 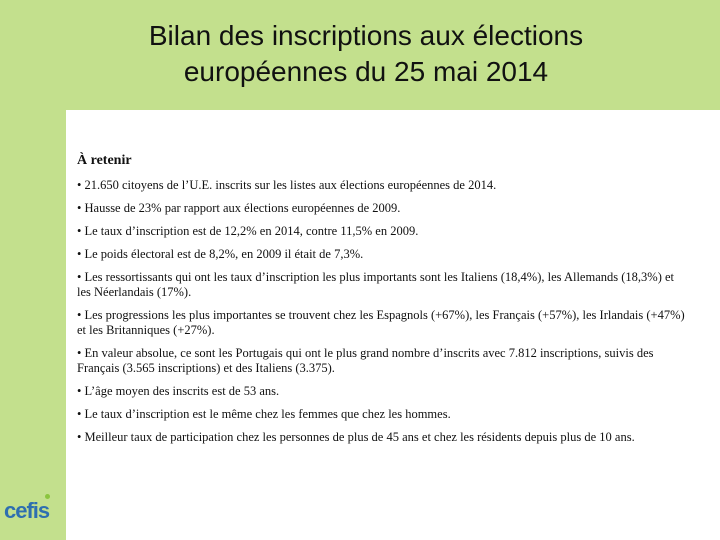 What do you see at coordinates (33, 270) in the screenshot?
I see `side-bar` at bounding box center [33, 270].